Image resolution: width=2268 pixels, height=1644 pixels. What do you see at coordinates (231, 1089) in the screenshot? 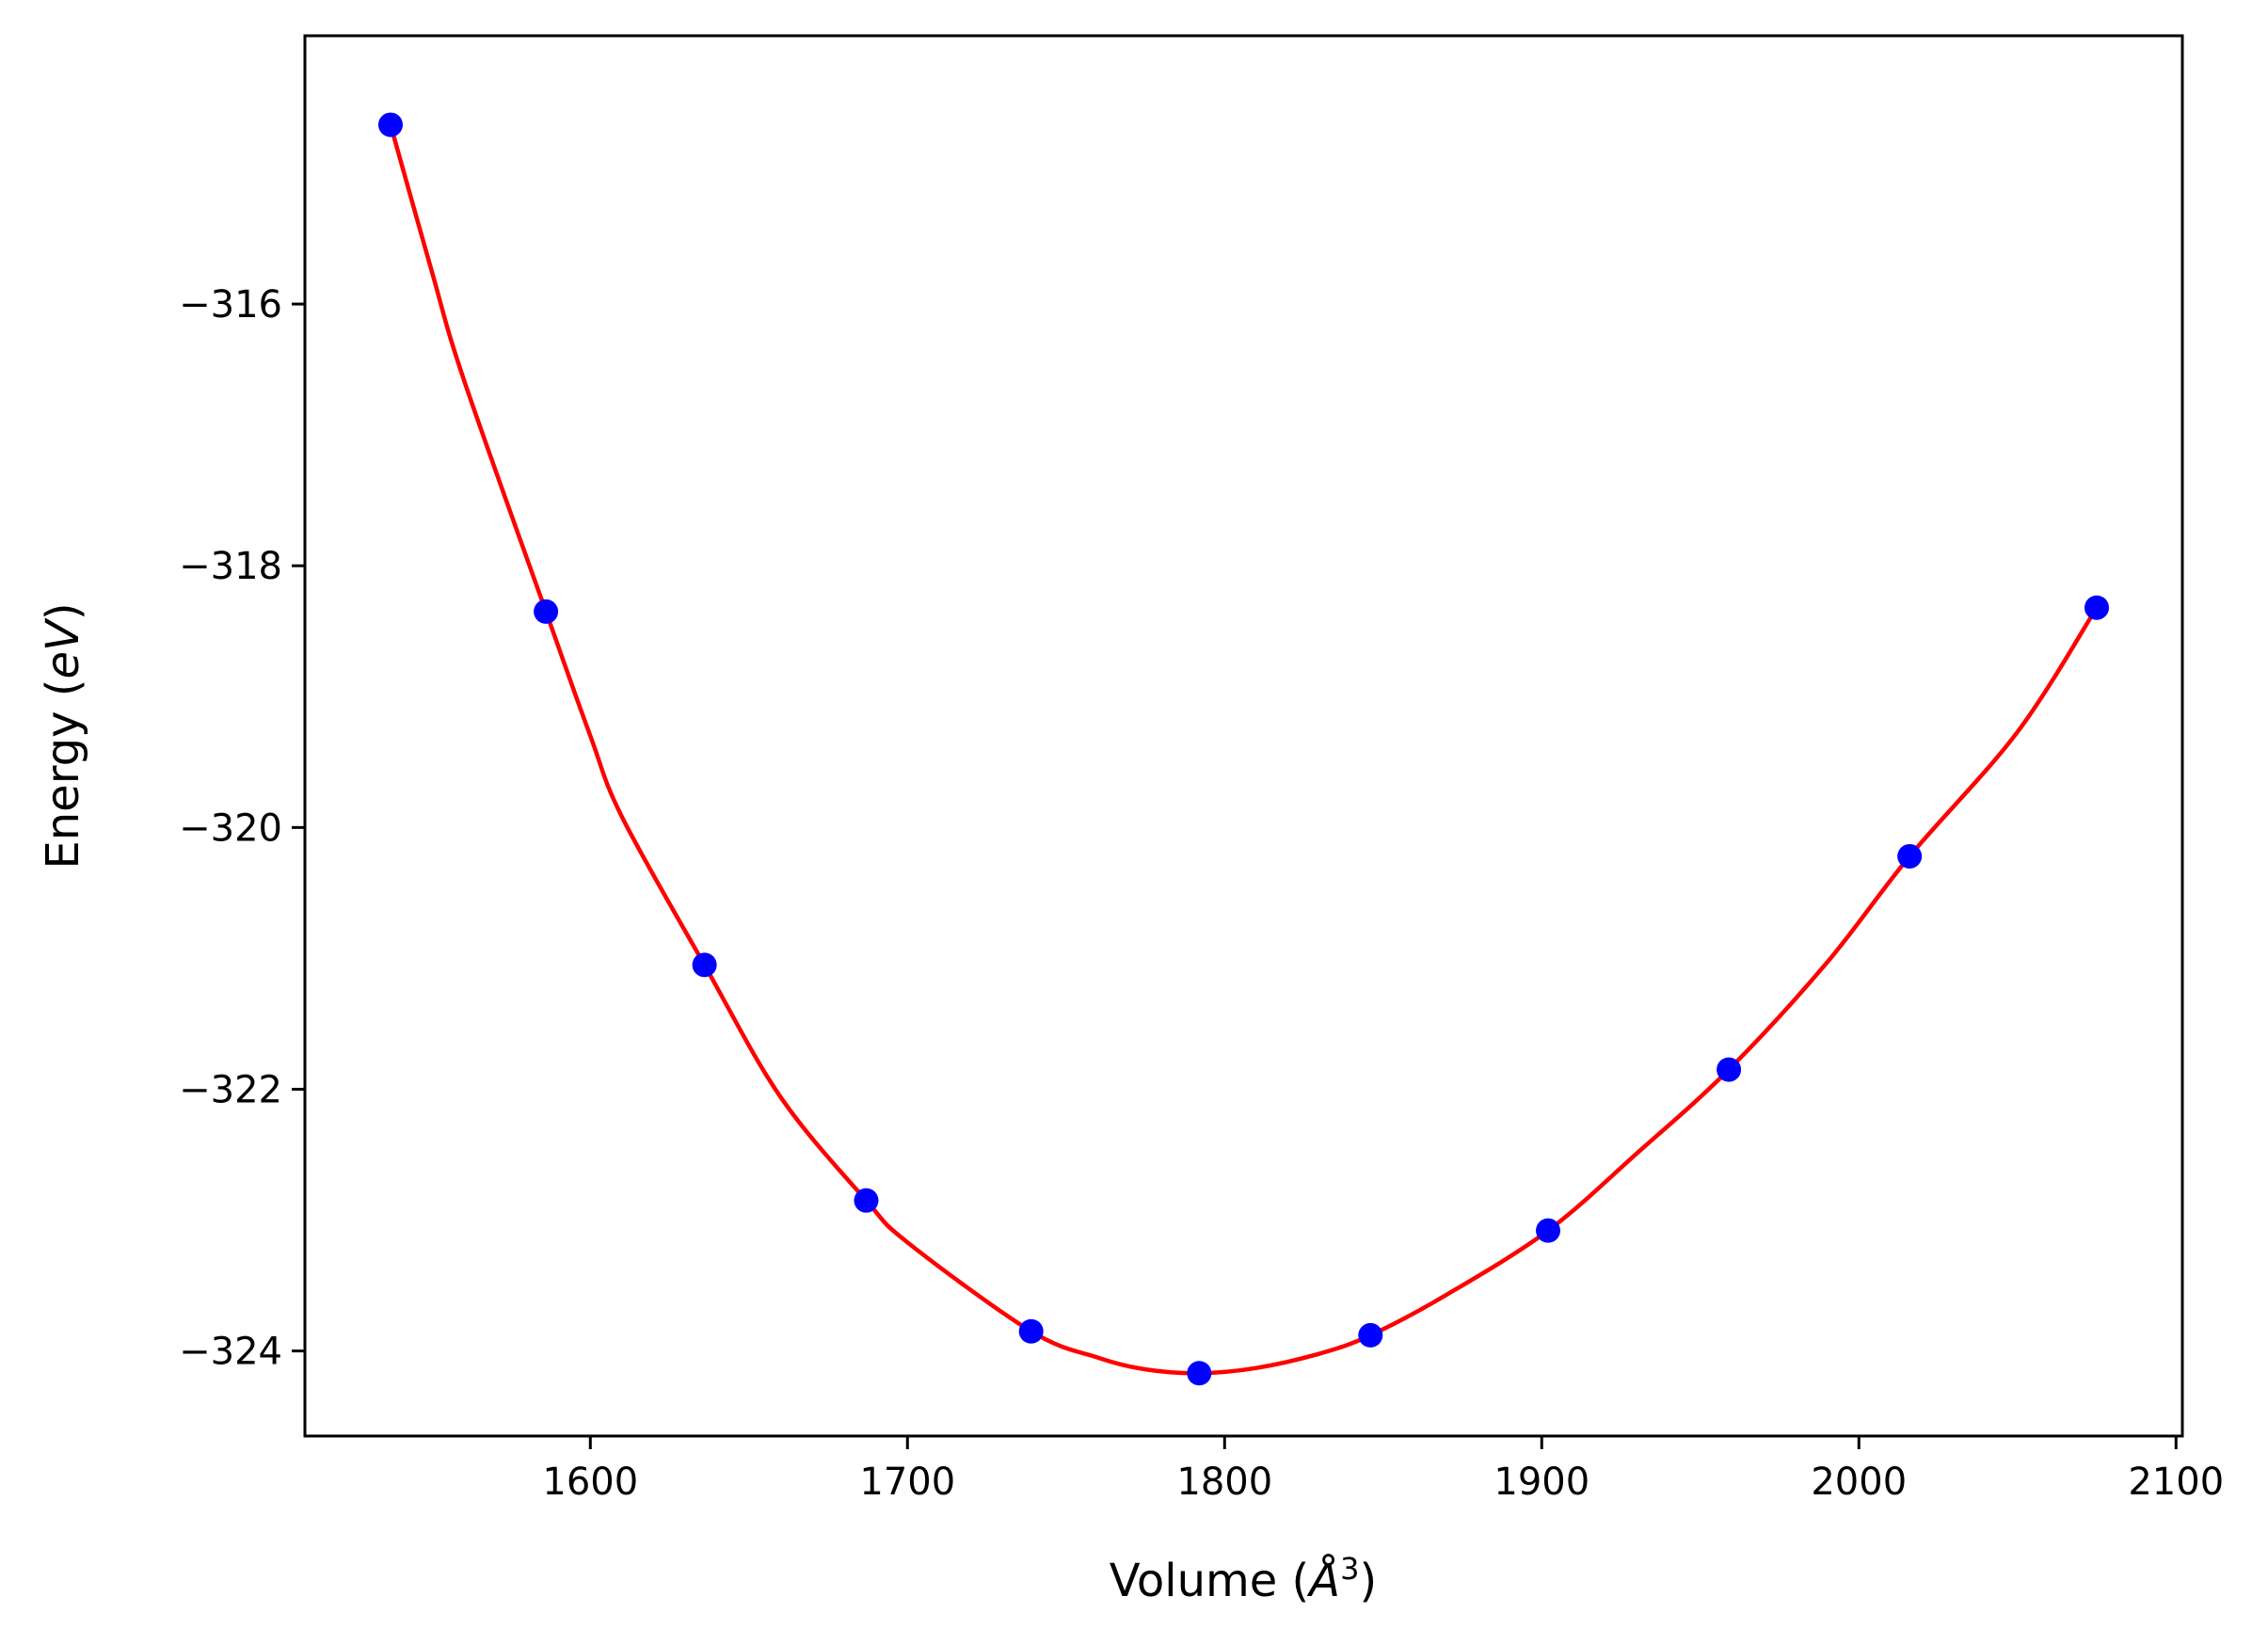
I see `y-tick-label: −322` at bounding box center [231, 1089].